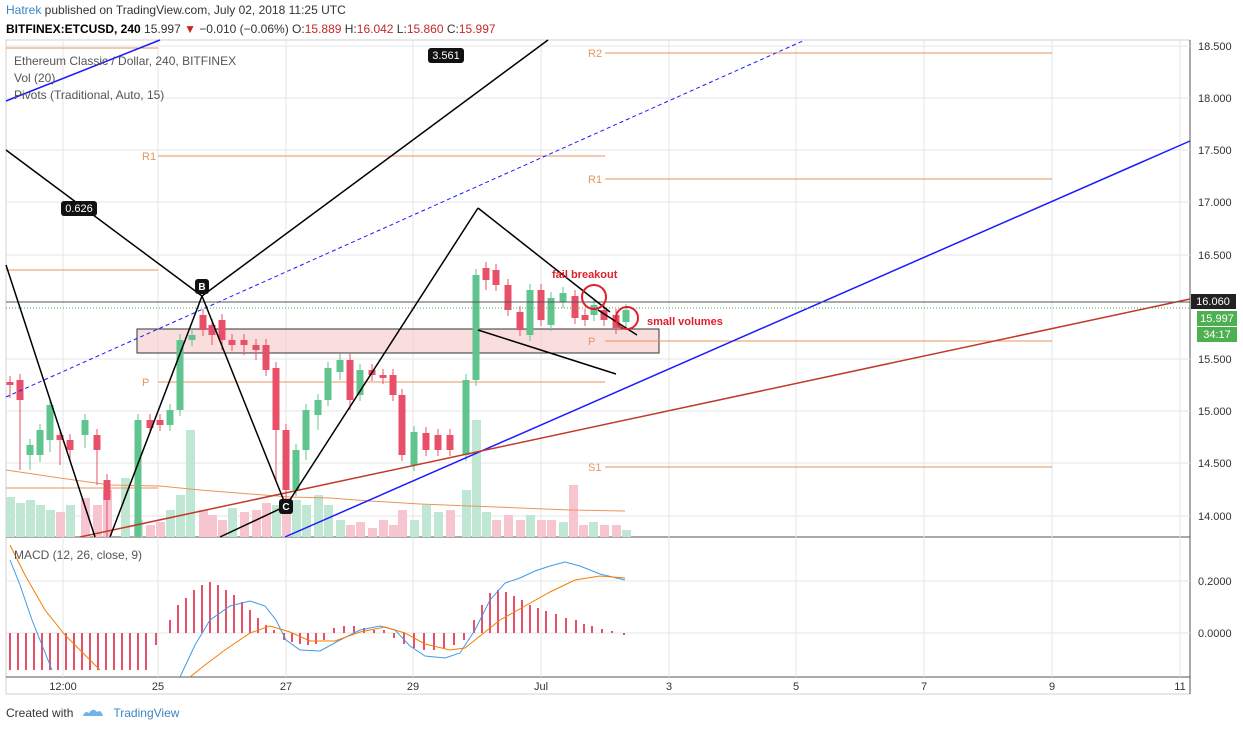  Describe the element at coordinates (400, 29) in the screenshot. I see `low-label: L:` at that location.